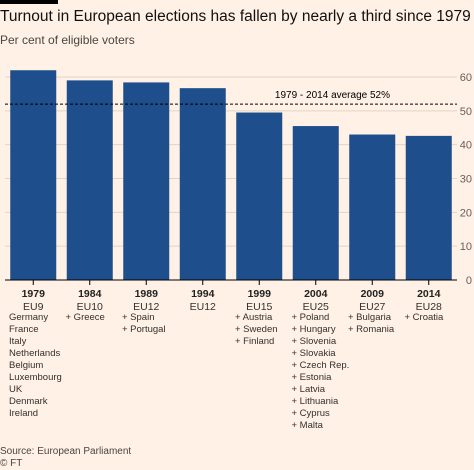 Image resolution: width=474 pixels, height=470 pixels. I want to click on member-state-label: Belgium, so click(26, 365).